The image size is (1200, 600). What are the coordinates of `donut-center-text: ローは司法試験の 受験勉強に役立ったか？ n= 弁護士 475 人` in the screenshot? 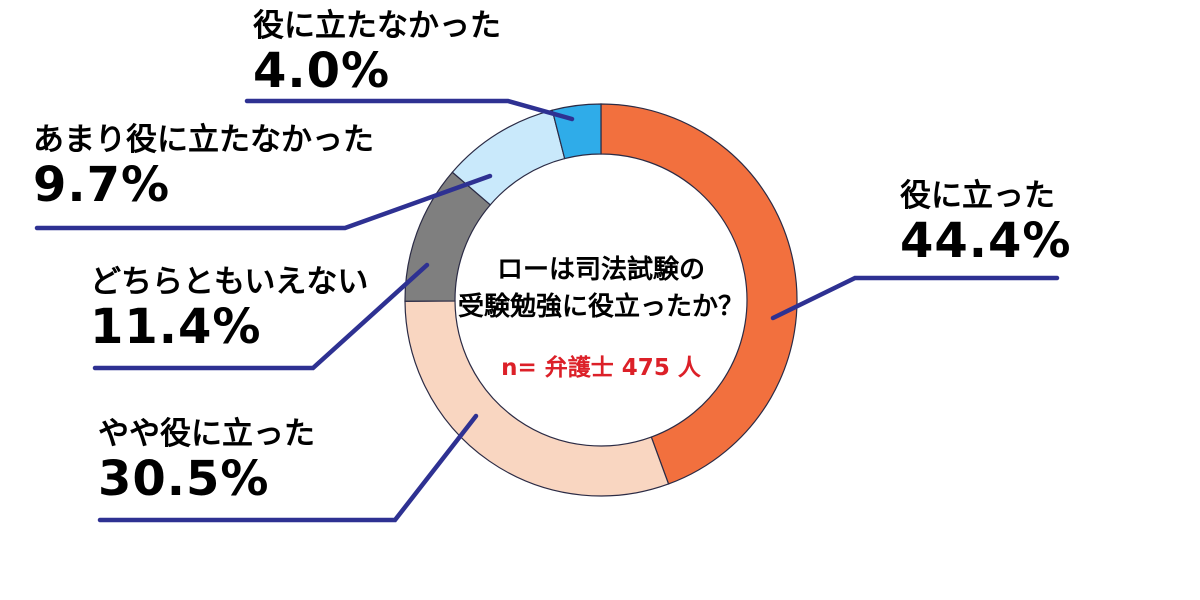 It's located at (601, 317).